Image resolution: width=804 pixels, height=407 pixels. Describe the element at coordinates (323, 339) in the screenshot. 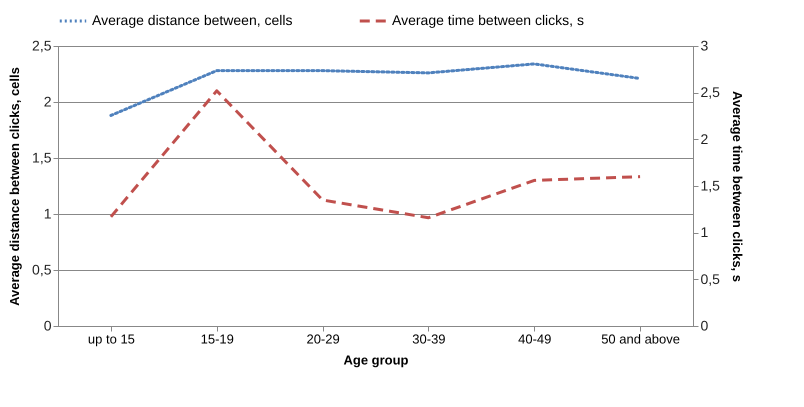

I see `x-tick-label: 20-29` at that location.